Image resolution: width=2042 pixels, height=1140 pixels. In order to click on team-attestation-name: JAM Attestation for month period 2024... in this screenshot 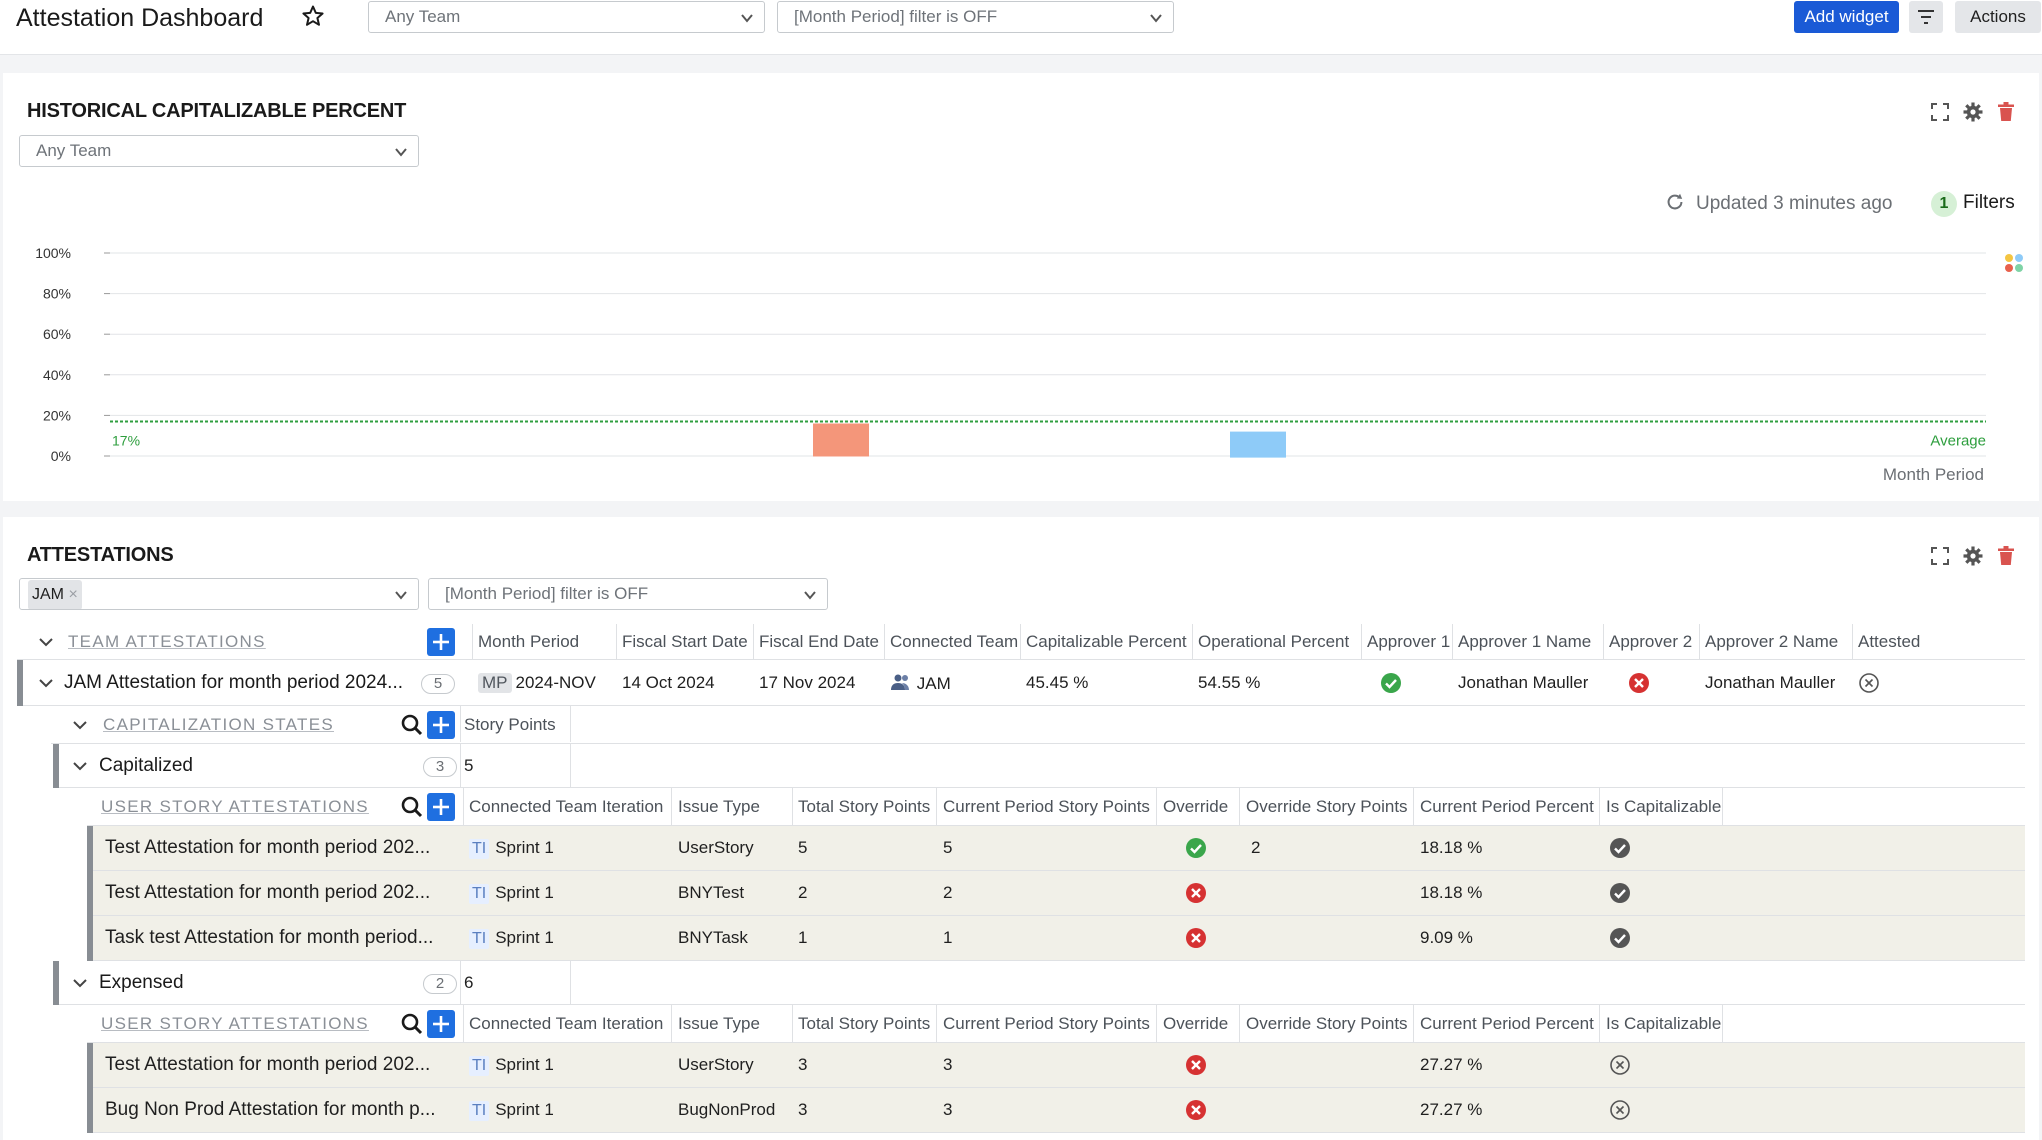, I will do `click(234, 683)`.